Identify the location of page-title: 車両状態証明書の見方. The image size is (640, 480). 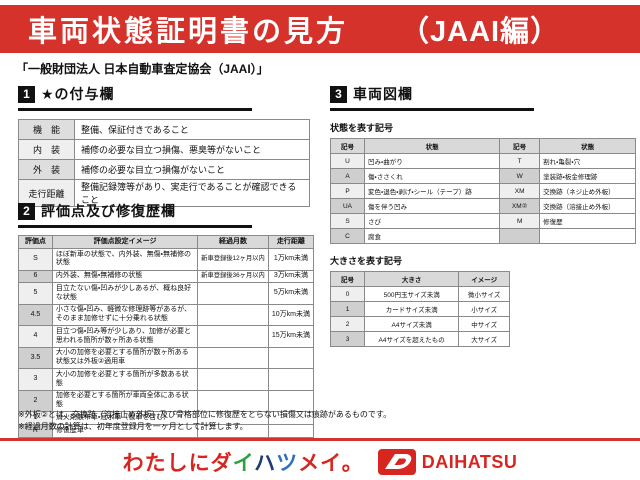
(188, 32).